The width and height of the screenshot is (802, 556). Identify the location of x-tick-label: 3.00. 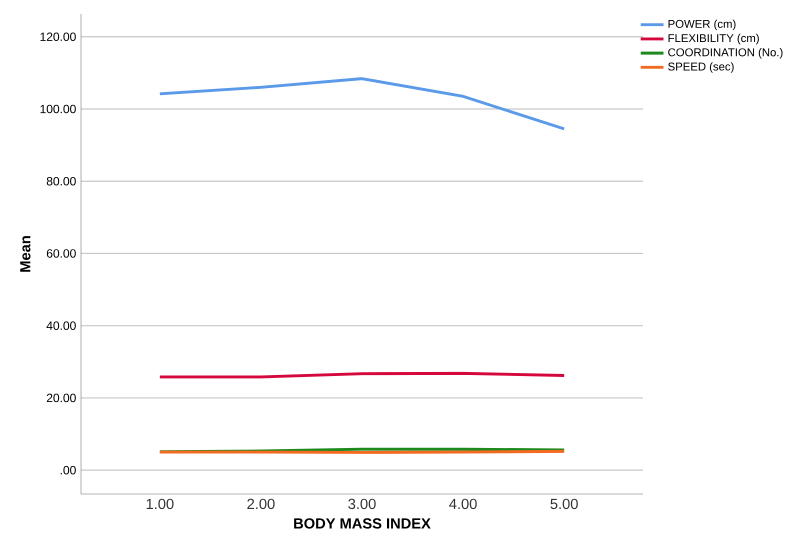
(362, 504).